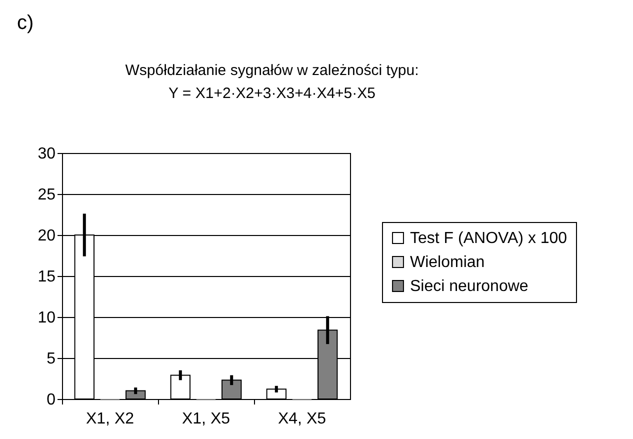 This screenshot has height=439, width=633. I want to click on chart-subtitle: Y = X1+2·X2+3·X3+4·X4+5·X5, so click(272, 93).